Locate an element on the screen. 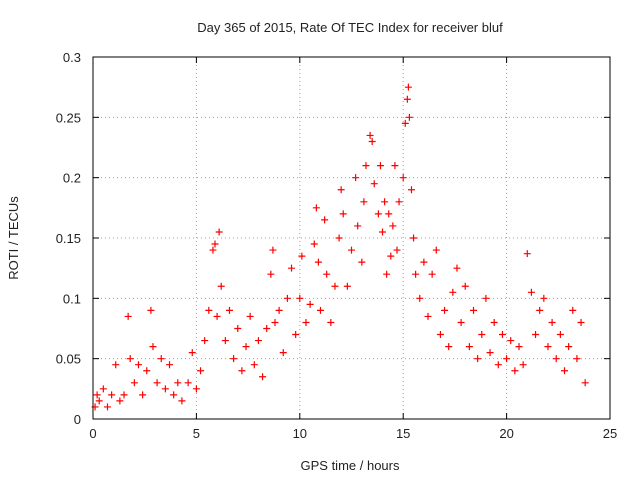 This screenshot has width=640, height=480. y-tick-label: 0.2 is located at coordinates (72, 178).